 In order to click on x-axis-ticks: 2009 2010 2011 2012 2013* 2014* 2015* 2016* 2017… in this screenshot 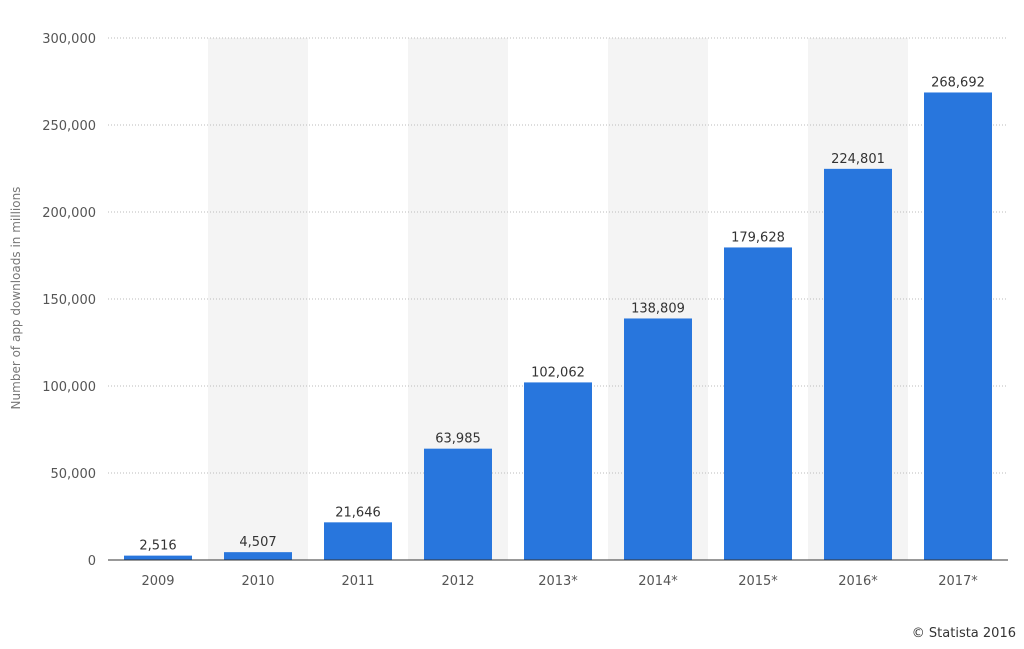, I will do `click(558, 574)`.